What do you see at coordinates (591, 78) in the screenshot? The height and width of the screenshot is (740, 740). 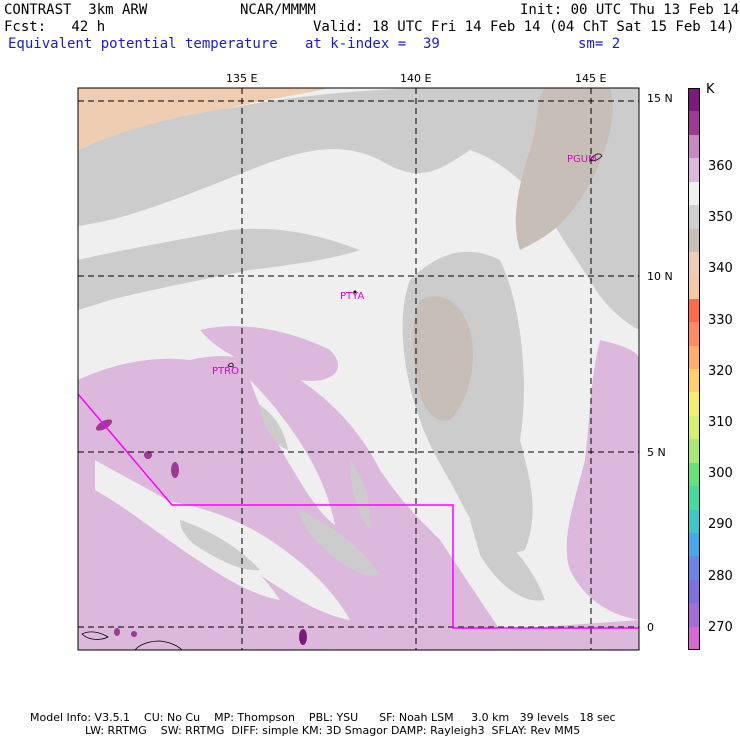 I see `lon-label-145: 145 E` at bounding box center [591, 78].